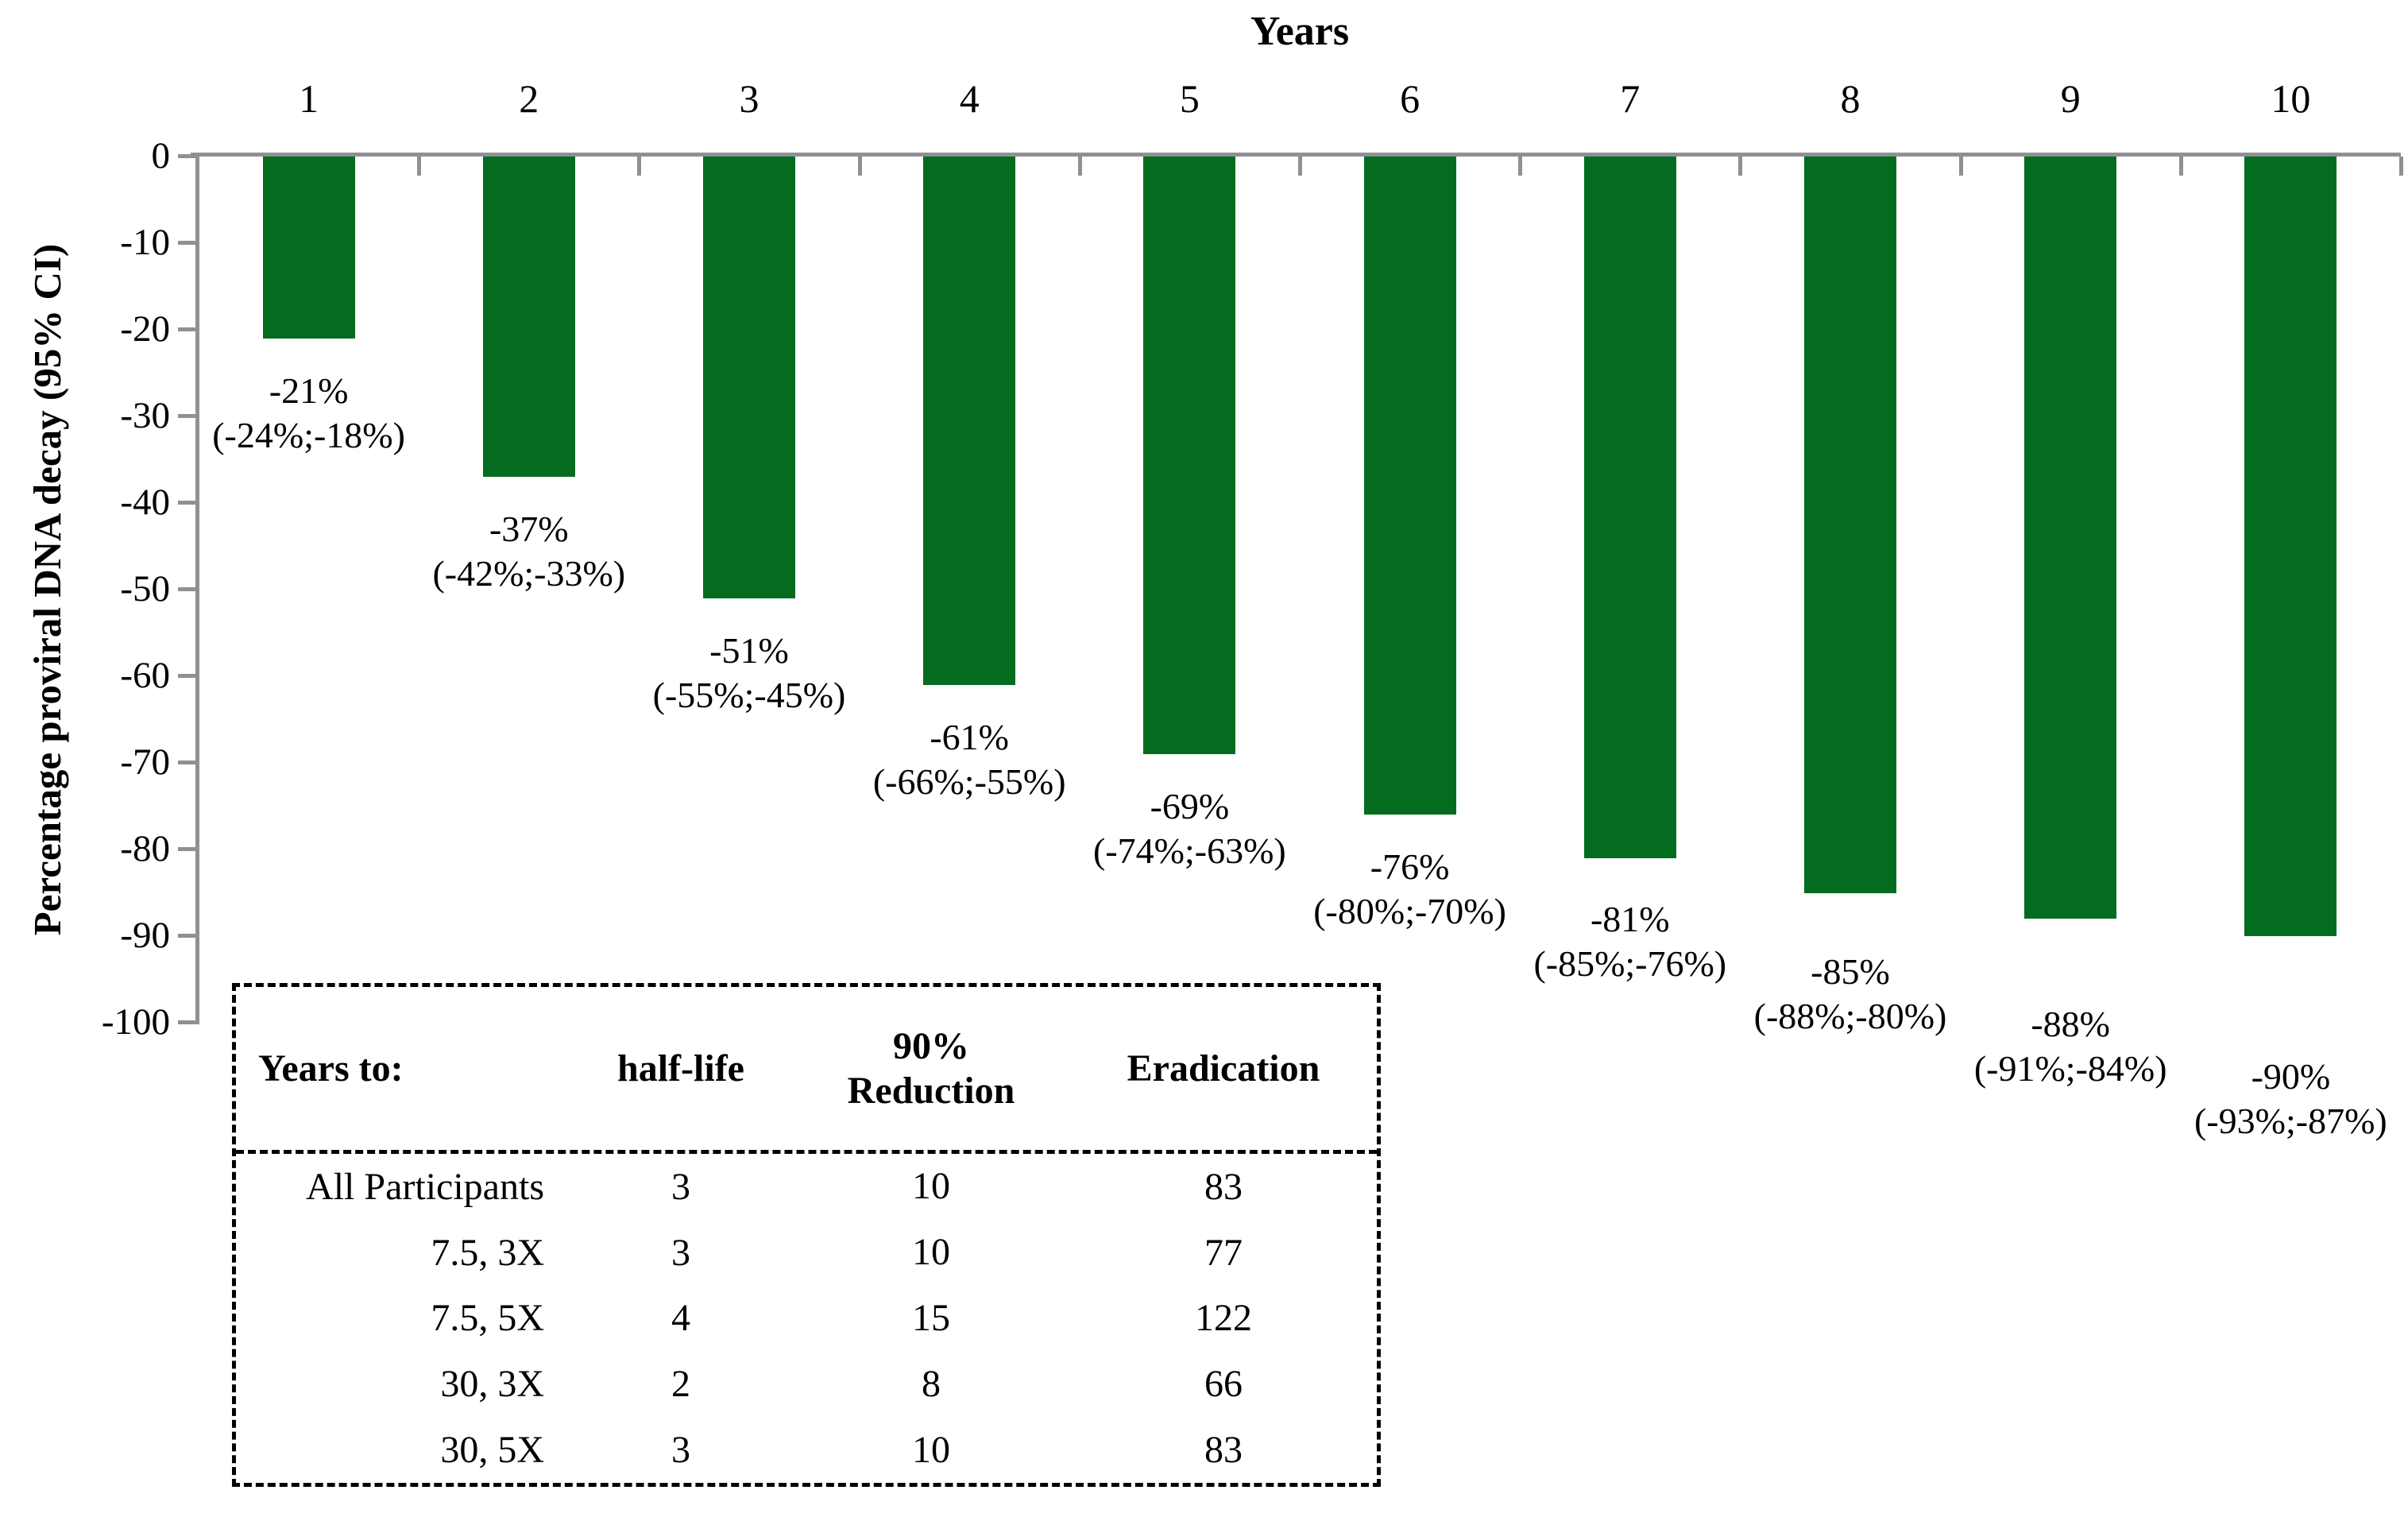 The image size is (2408, 1521). I want to click on y-axis-tick-label: -10, so click(145, 242).